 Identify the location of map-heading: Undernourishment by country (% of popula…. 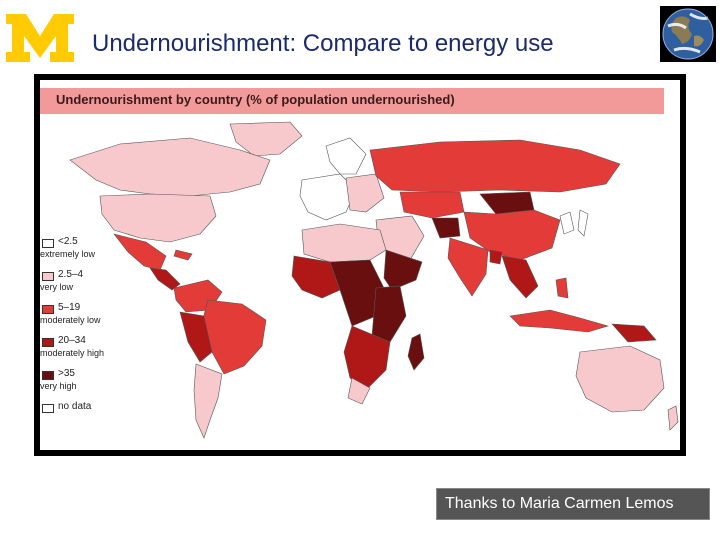
(255, 99).